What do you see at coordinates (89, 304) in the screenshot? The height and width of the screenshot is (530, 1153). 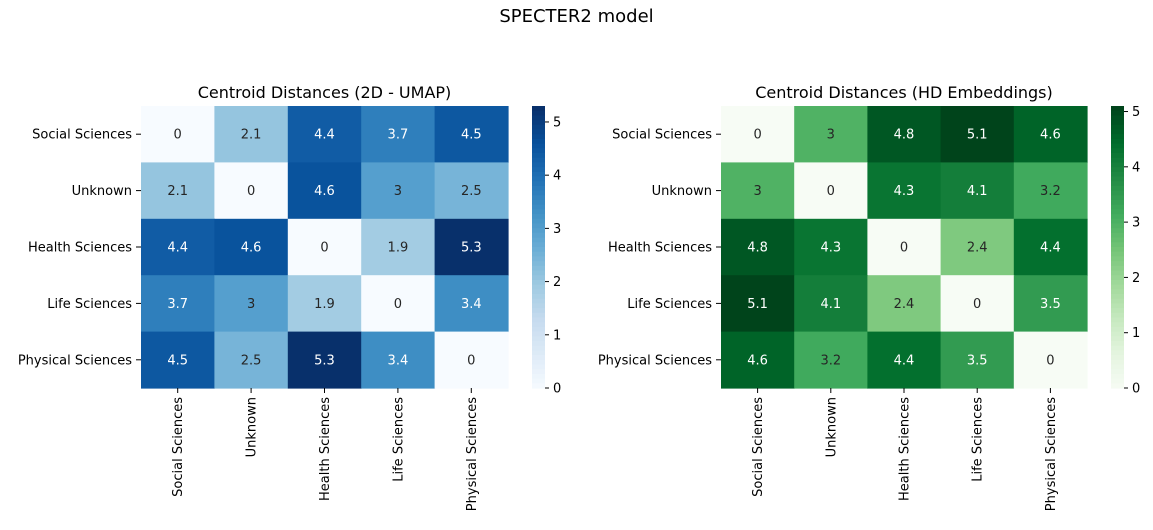 I see `y-tick-label: Life Sciences` at bounding box center [89, 304].